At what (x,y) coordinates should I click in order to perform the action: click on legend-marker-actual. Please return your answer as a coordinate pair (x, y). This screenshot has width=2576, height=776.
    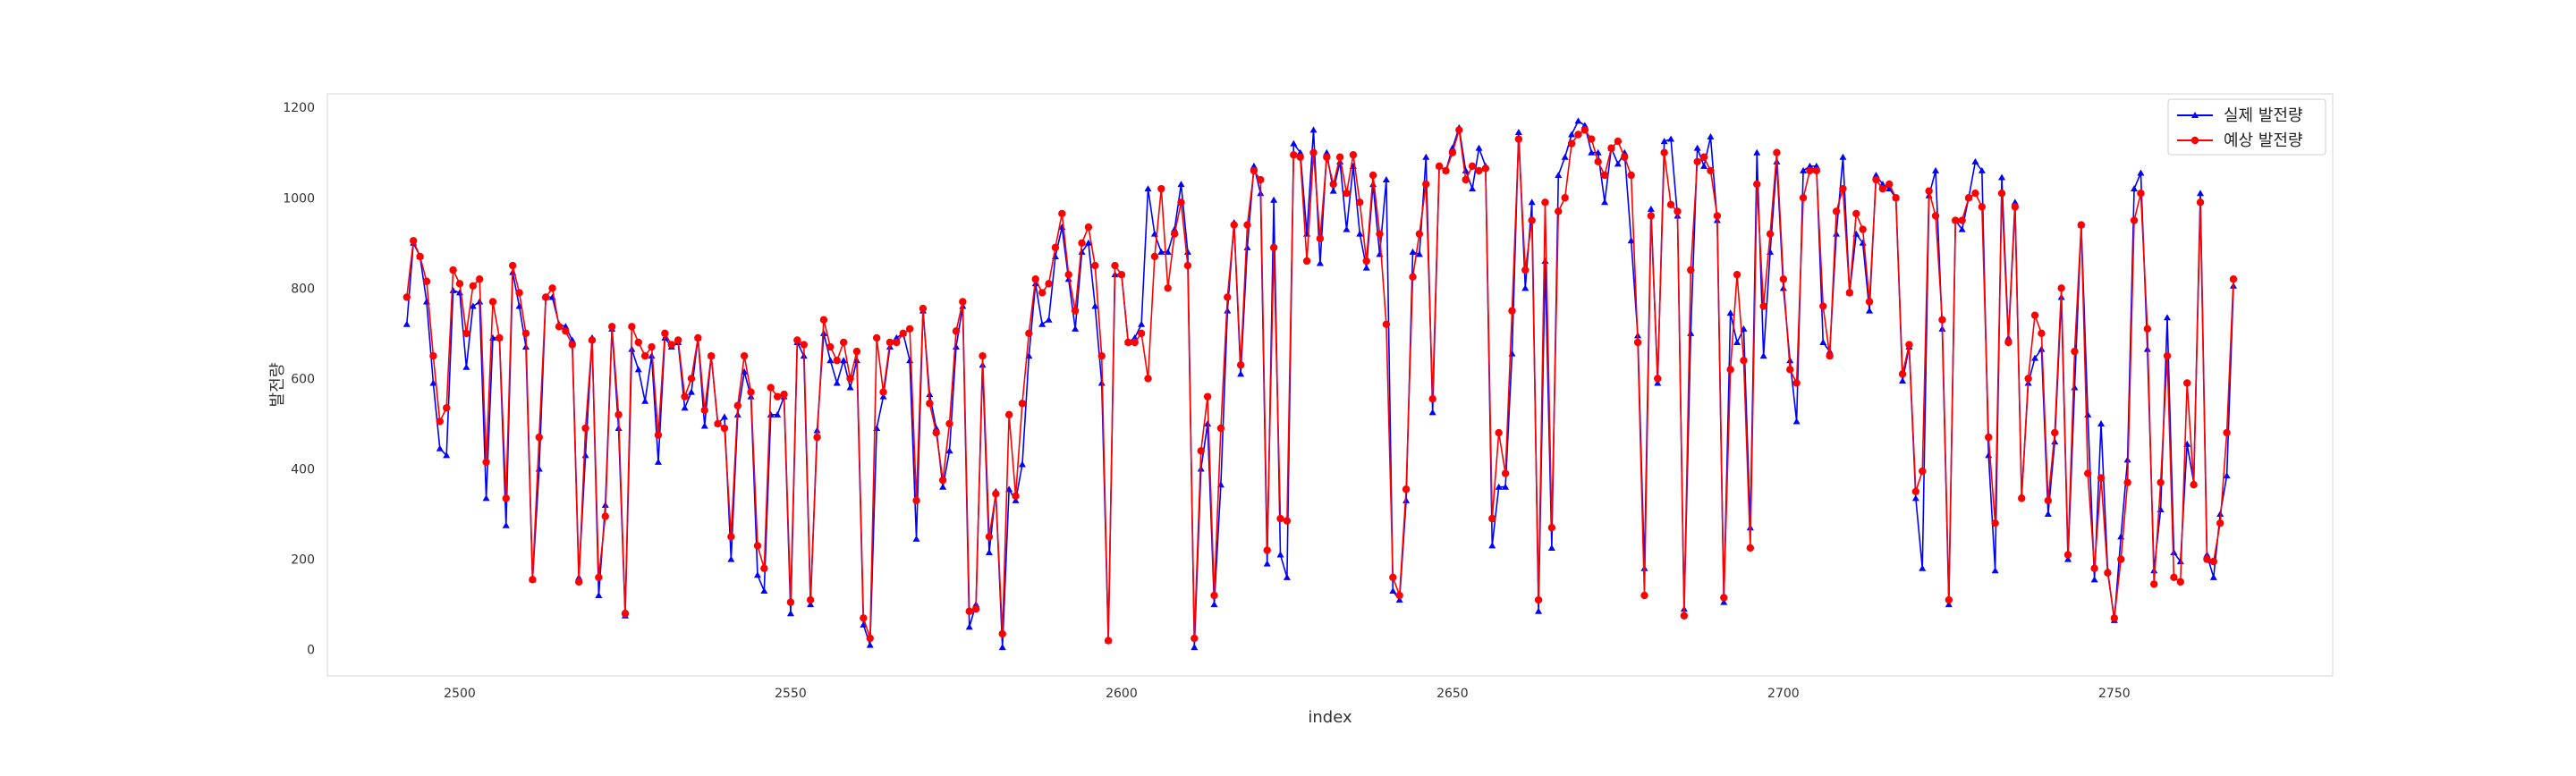
    Looking at the image, I should click on (2195, 115).